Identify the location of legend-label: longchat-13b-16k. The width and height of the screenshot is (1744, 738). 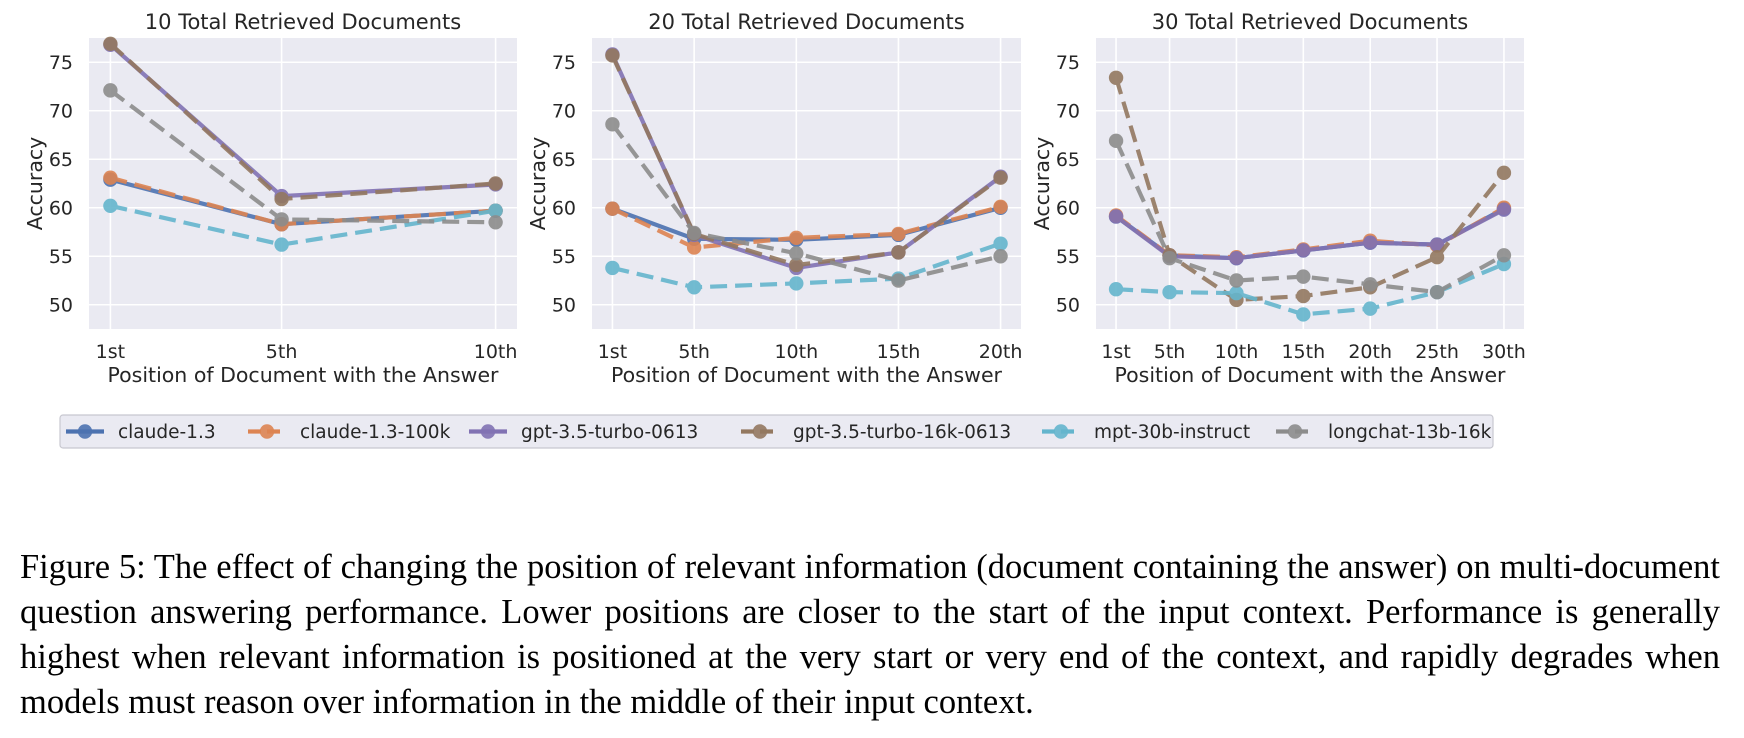
(1410, 432).